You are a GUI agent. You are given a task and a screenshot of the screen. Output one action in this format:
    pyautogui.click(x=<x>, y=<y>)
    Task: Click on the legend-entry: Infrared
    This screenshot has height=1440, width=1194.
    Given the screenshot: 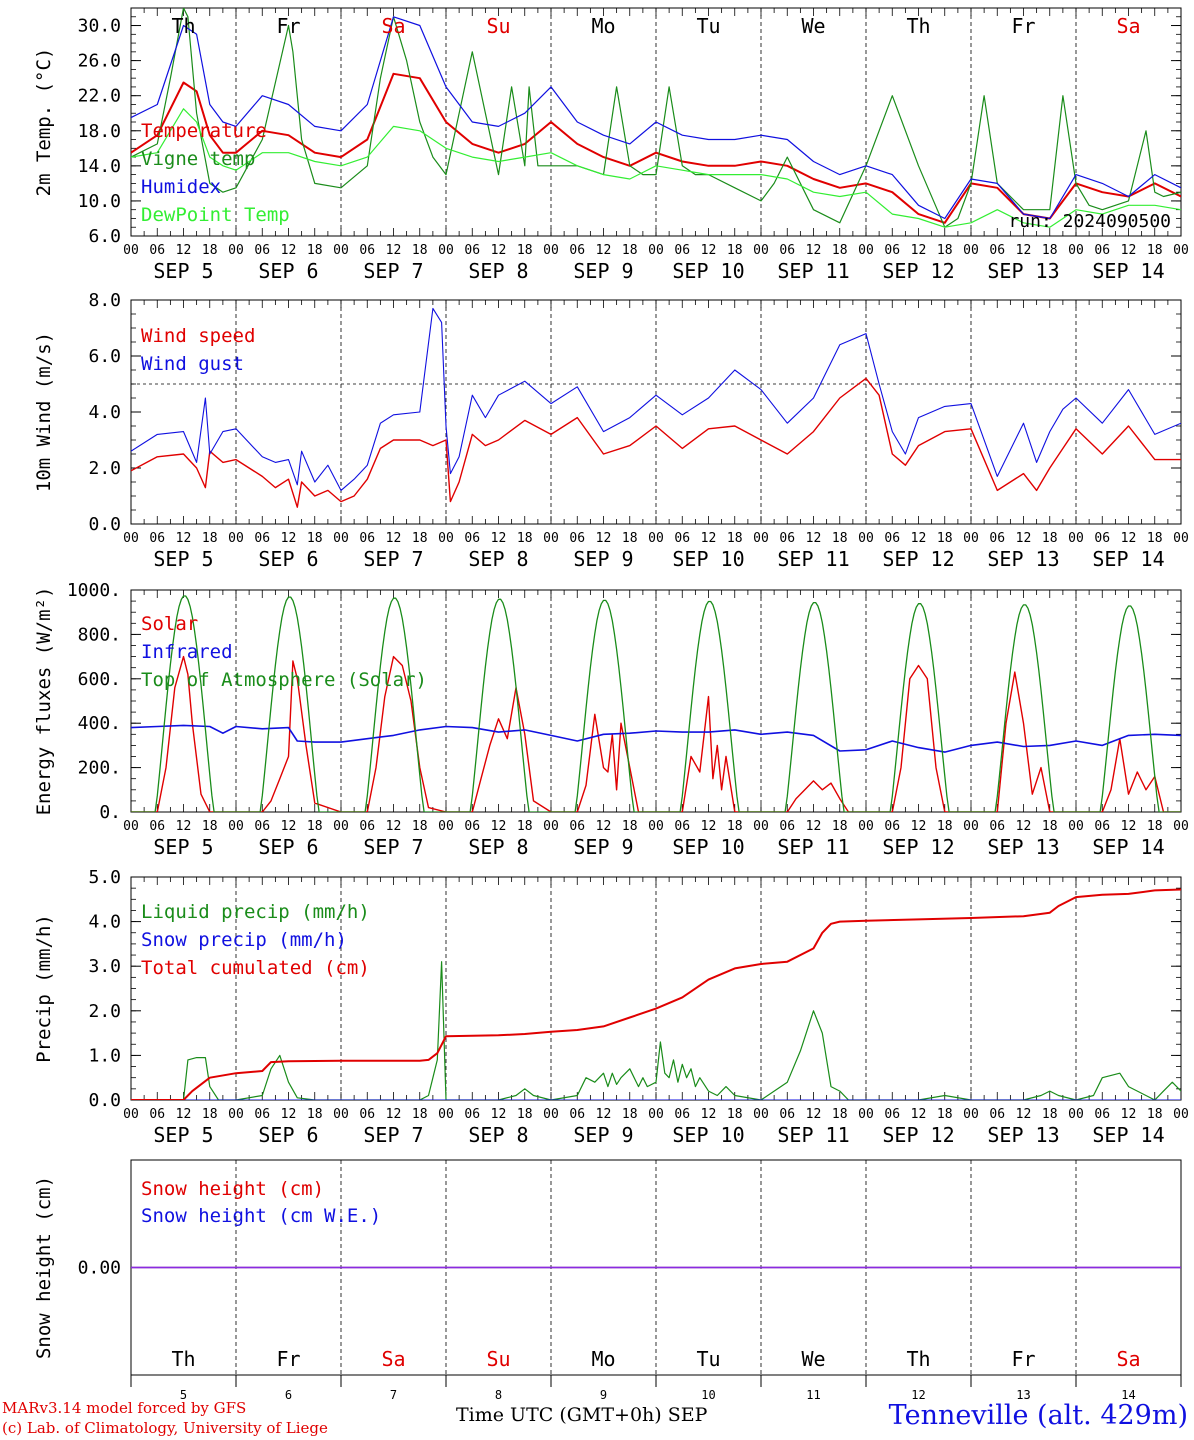 What is the action you would take?
    pyautogui.click(x=187, y=652)
    